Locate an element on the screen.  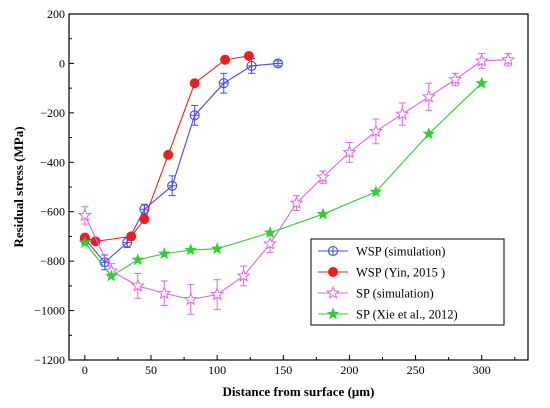
legend-item: WSP (simulation) is located at coordinates (381, 252).